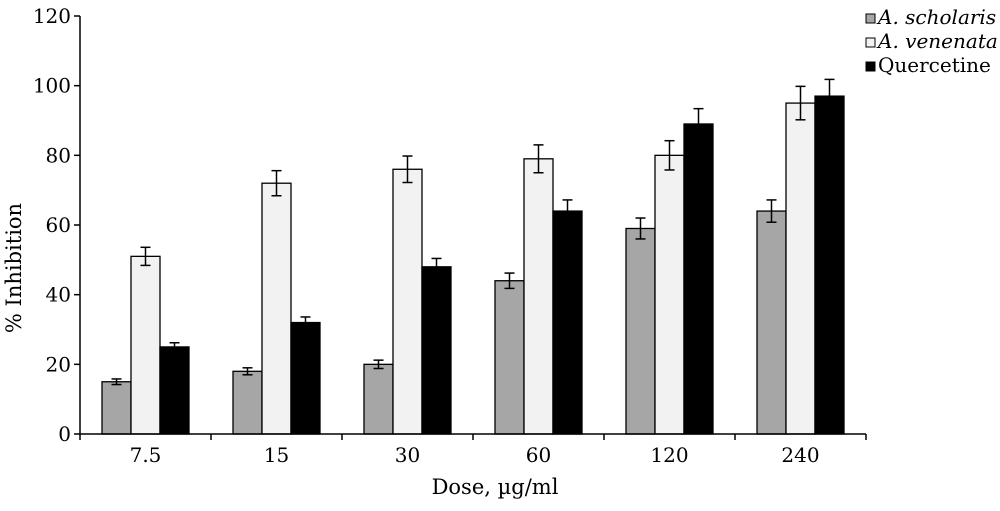  What do you see at coordinates (52, 86) in the screenshot?
I see `y-tick-label: 100` at bounding box center [52, 86].